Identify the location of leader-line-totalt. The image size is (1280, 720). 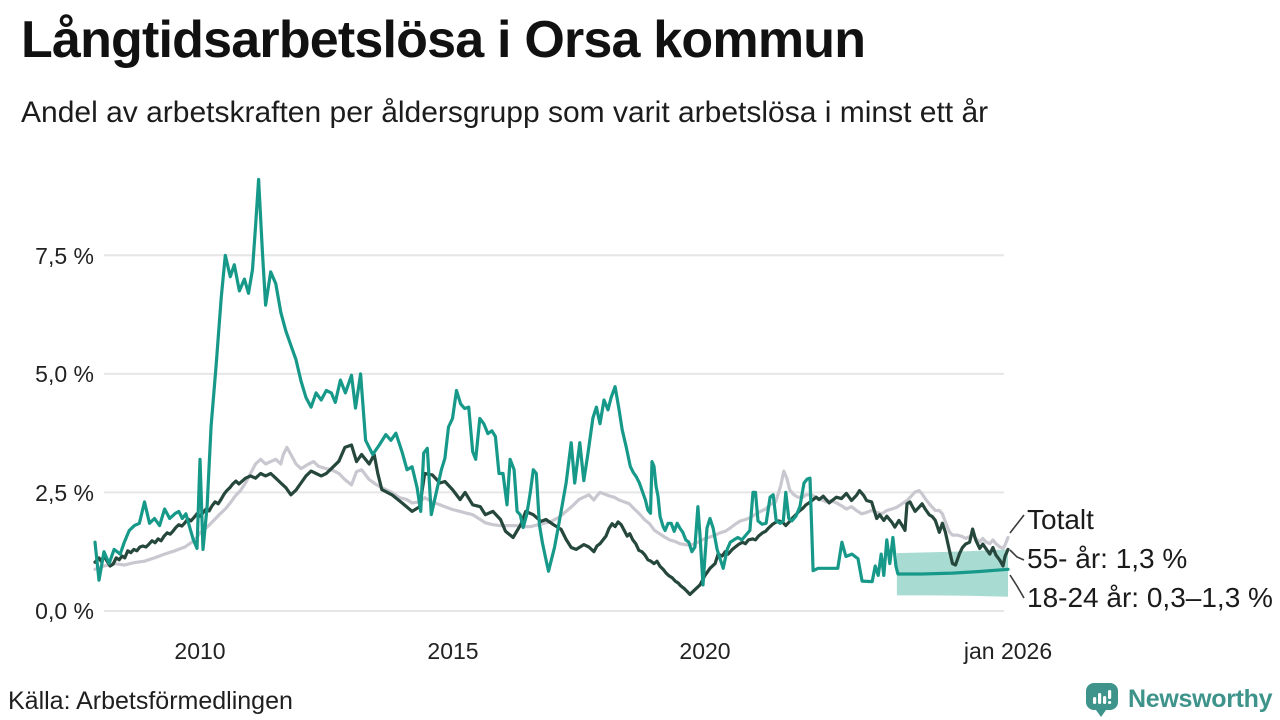
(1017, 524).